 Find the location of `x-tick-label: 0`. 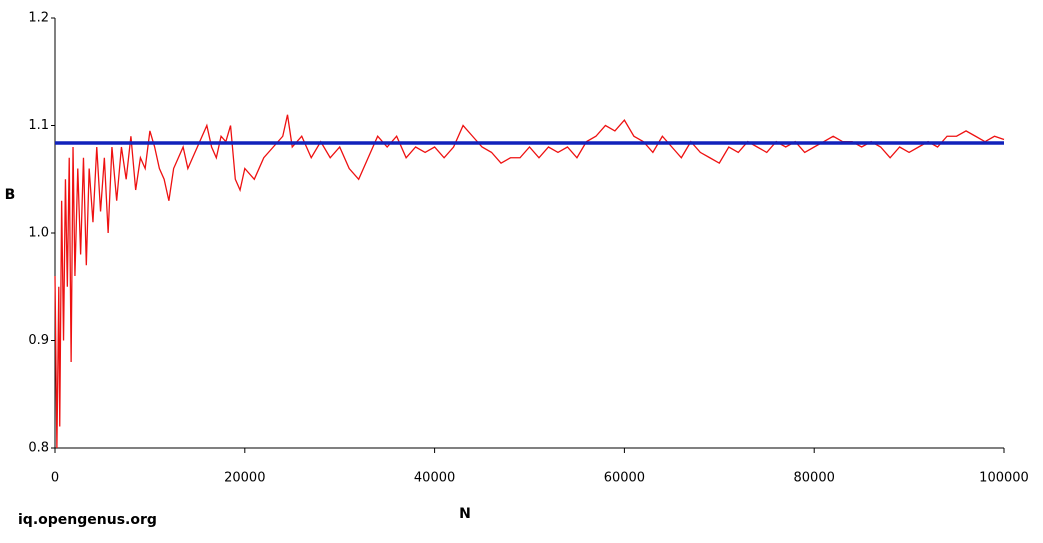

x-tick-label: 0 is located at coordinates (55, 478).